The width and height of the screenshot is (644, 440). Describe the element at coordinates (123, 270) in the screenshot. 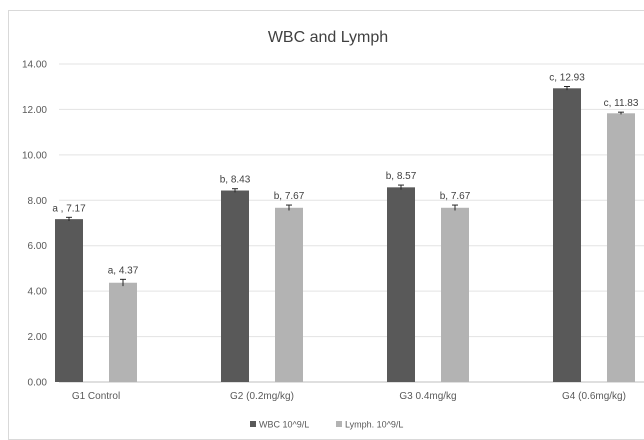

I see `data-label: a, 4.37` at that location.